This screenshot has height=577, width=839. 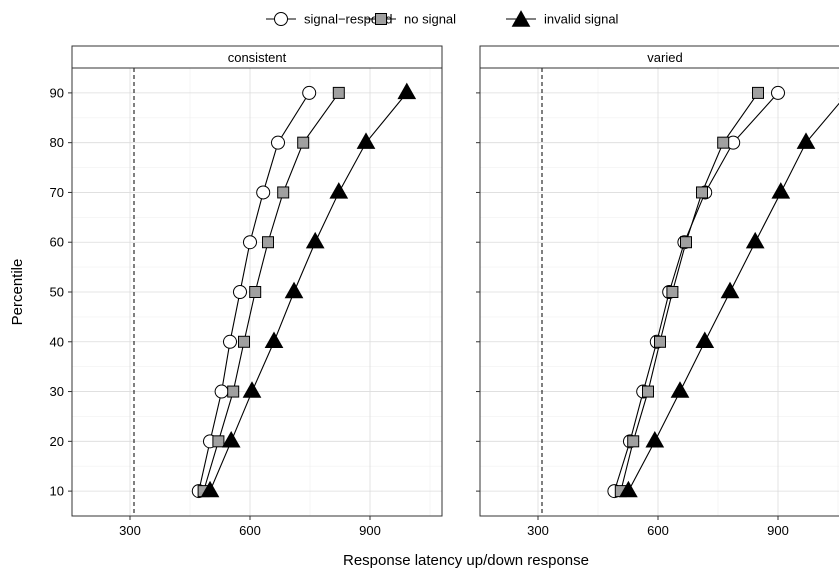 I want to click on y-tick-label: 80, so click(x=57, y=142).